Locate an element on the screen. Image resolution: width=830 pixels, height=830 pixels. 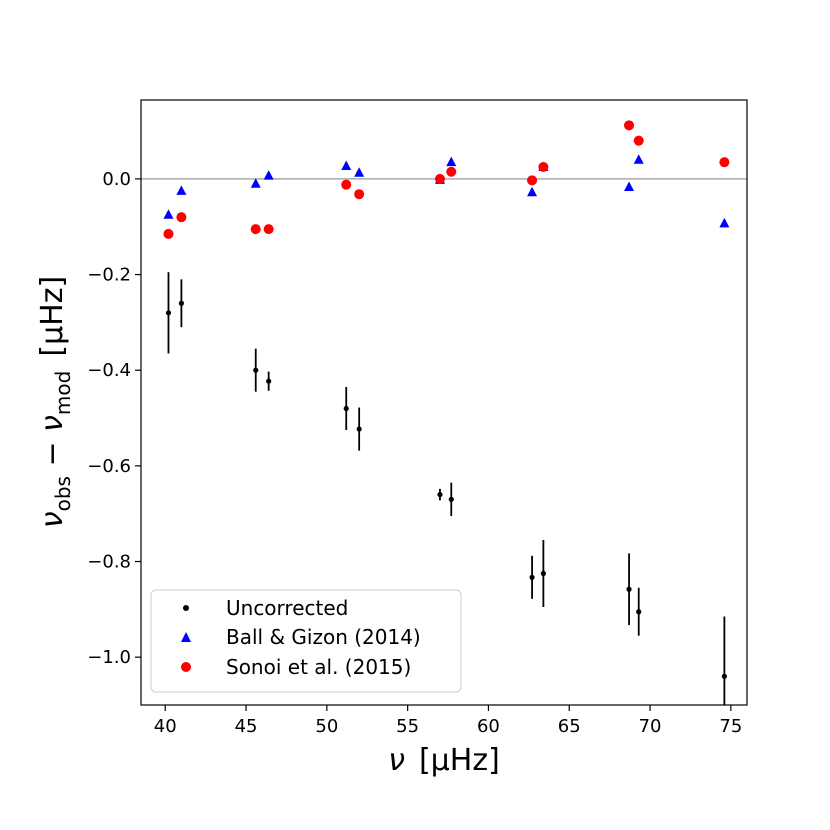
x-tick-label: 60 is located at coordinates (488, 726).